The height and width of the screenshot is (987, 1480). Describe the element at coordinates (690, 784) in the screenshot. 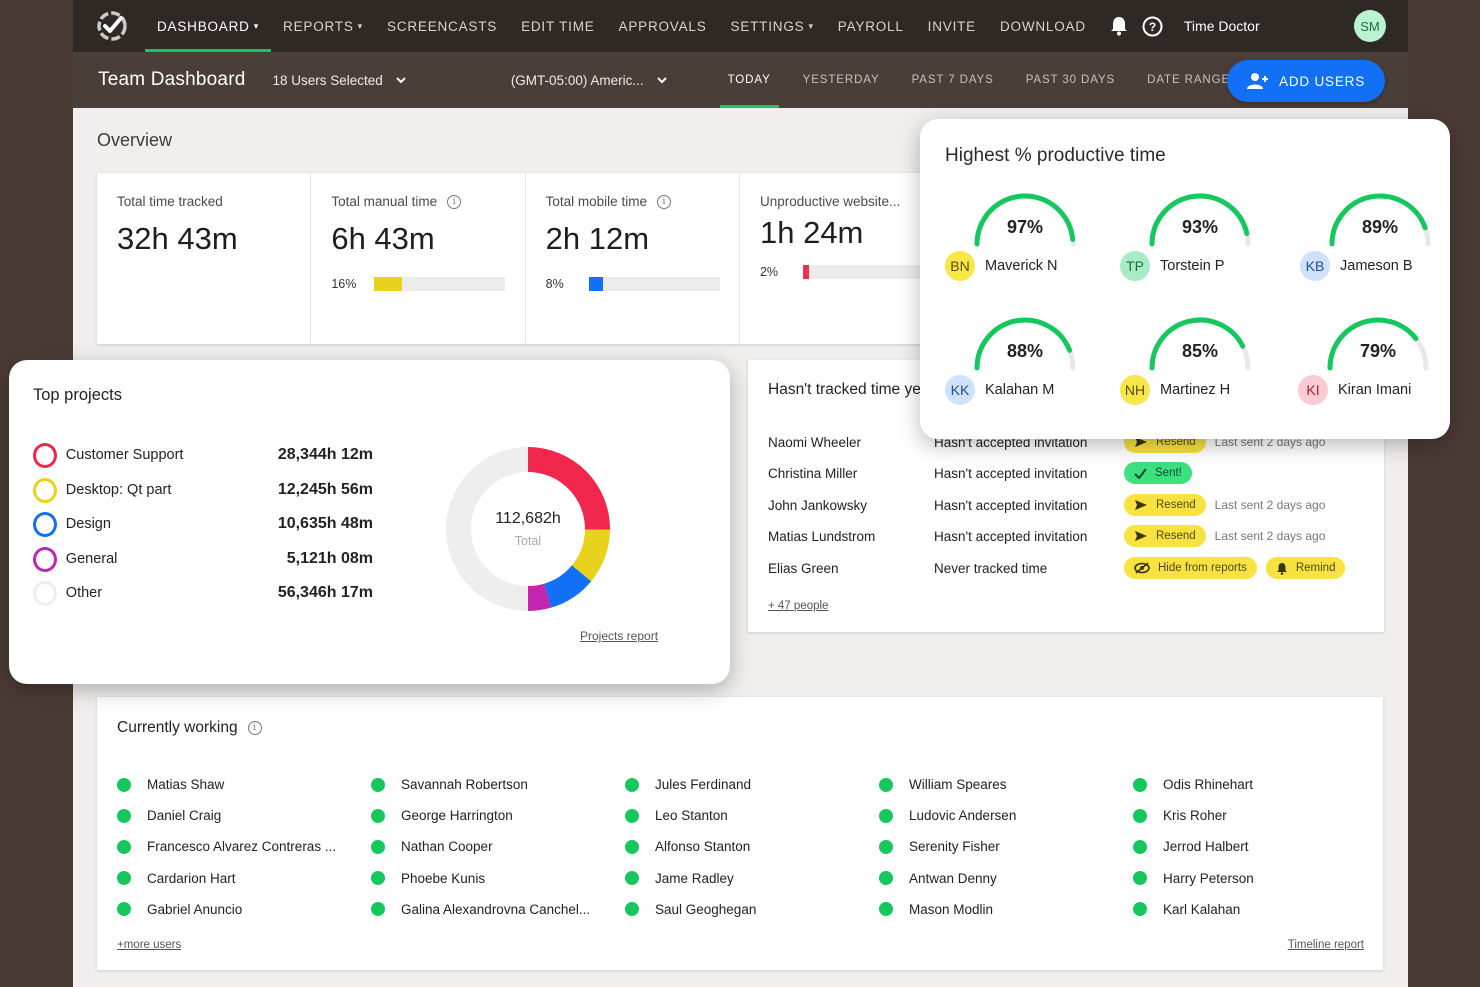

I see `working-user: Jules Ferdinand` at that location.